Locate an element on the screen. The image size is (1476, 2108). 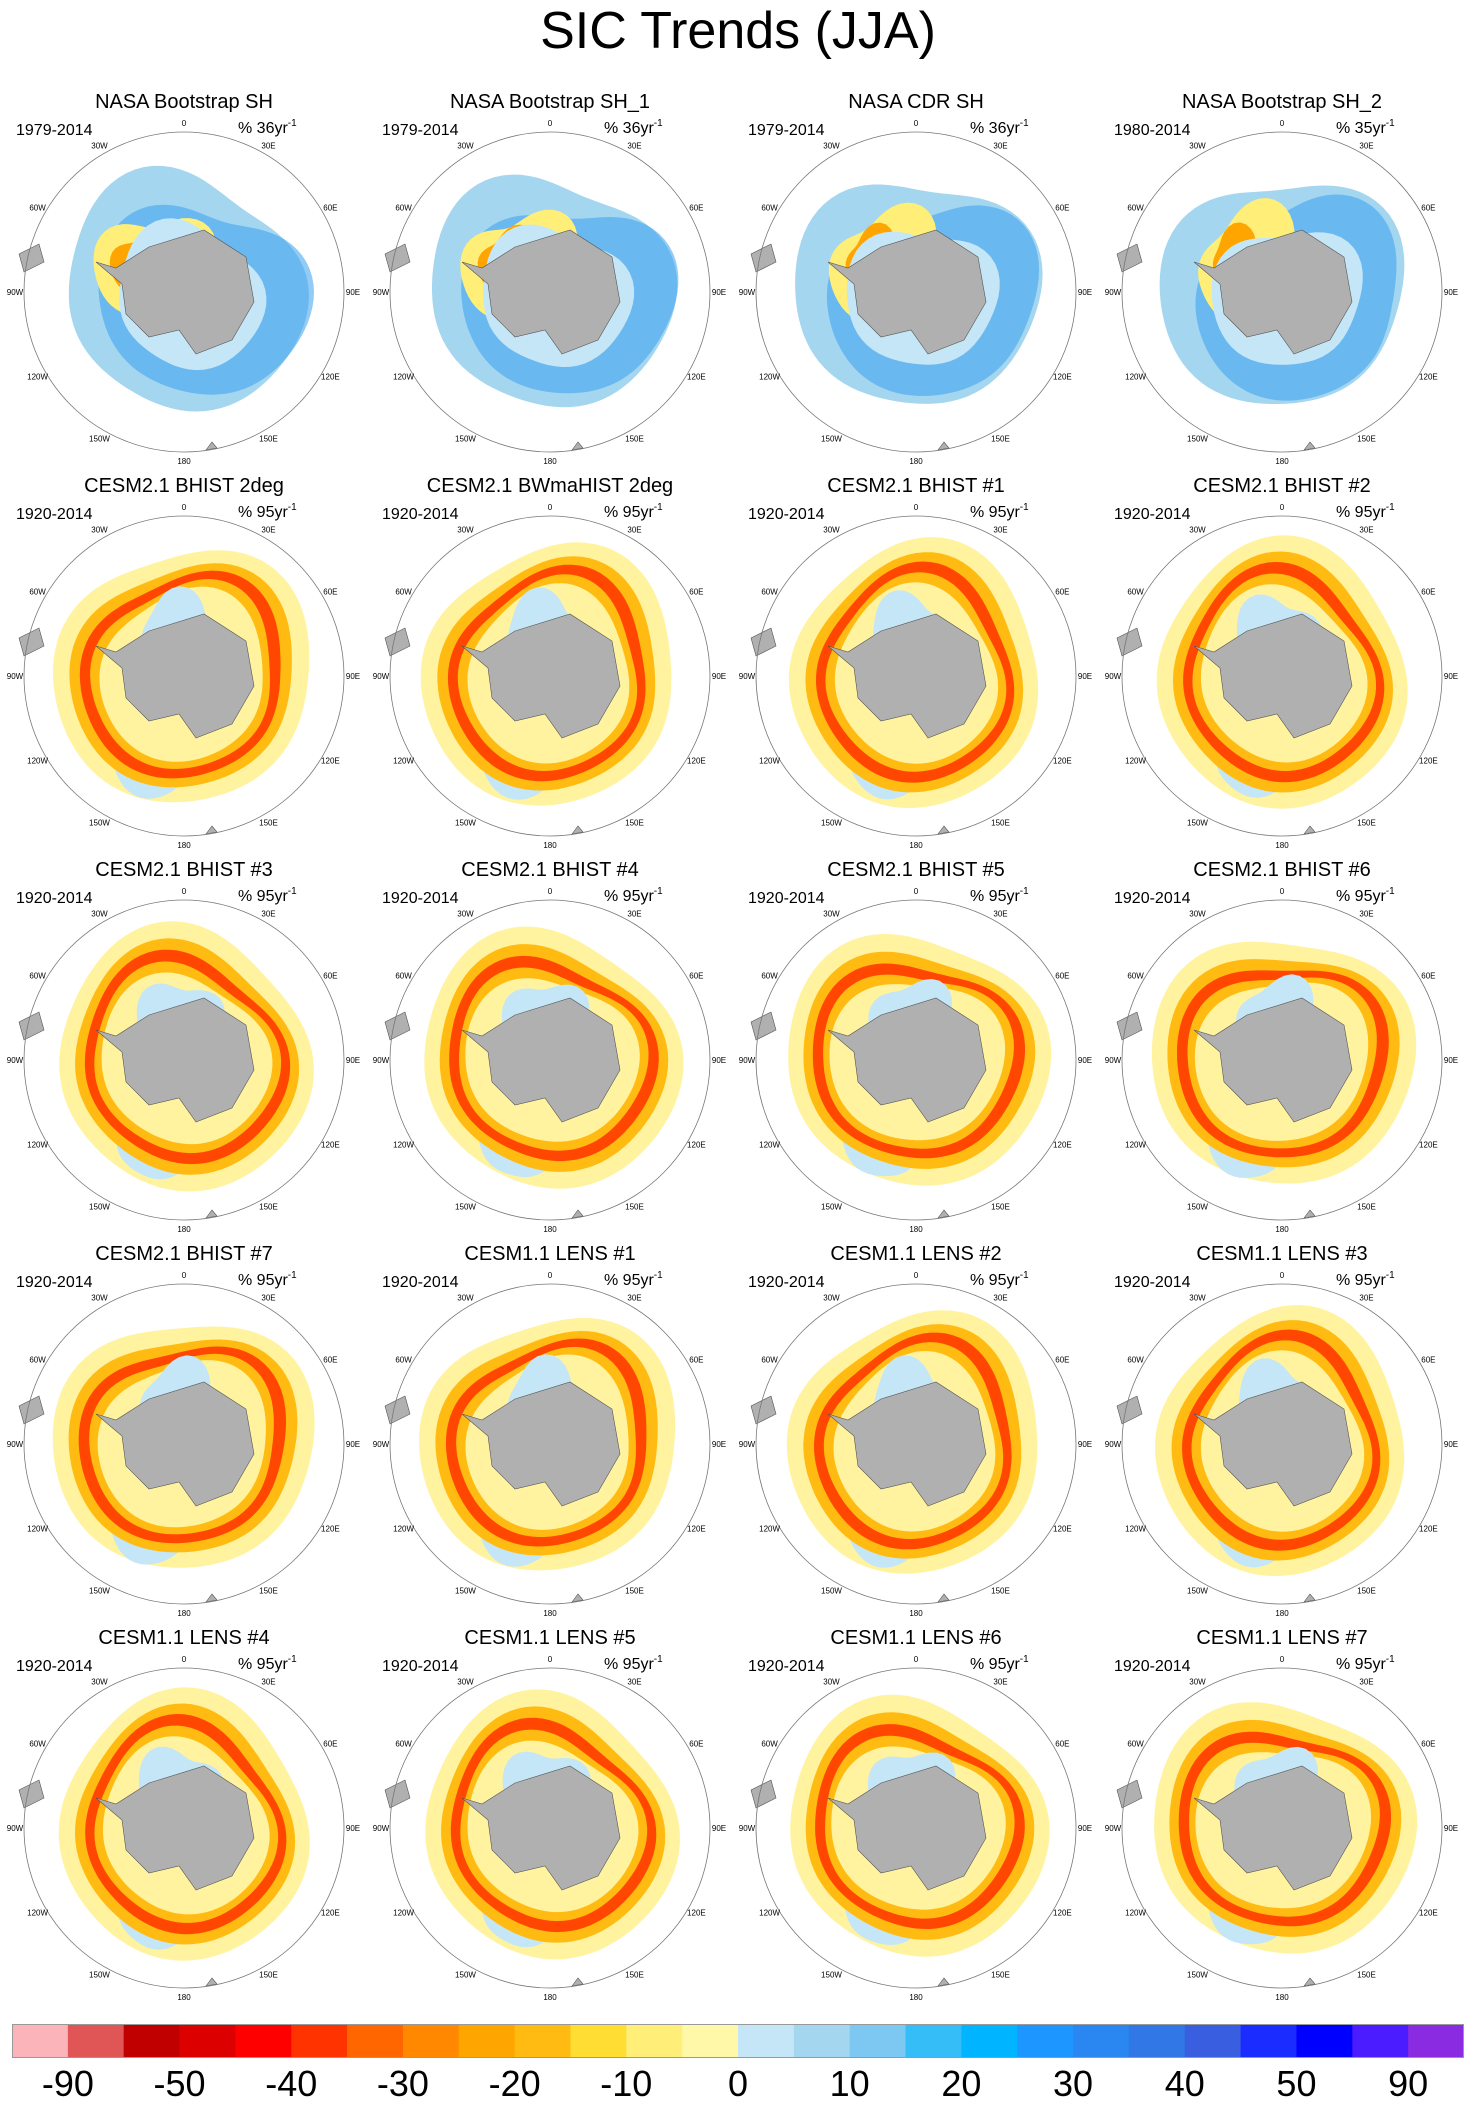
panel-title: CESM2.1 BHIST 2deg is located at coordinates (184, 486).